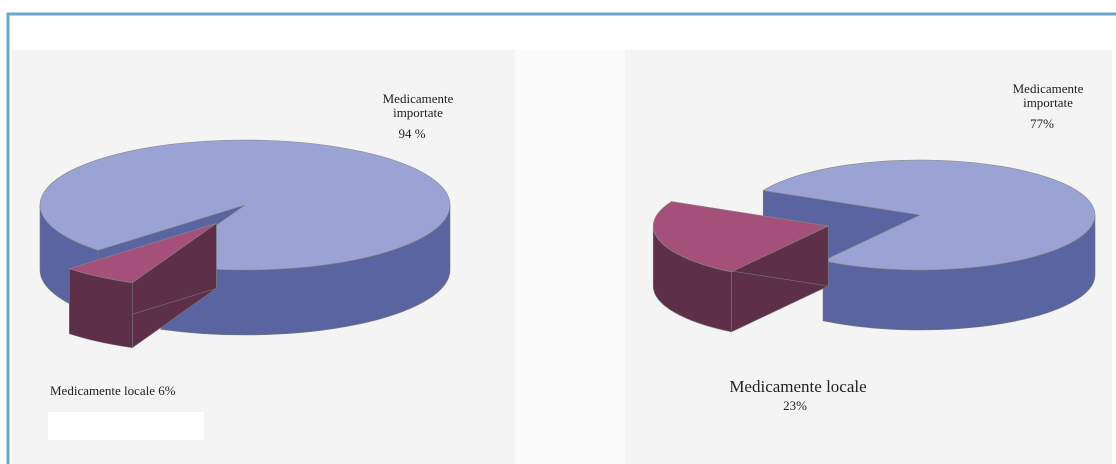 The image size is (1116, 464). What do you see at coordinates (126, 426) in the screenshot?
I see `label-box` at bounding box center [126, 426].